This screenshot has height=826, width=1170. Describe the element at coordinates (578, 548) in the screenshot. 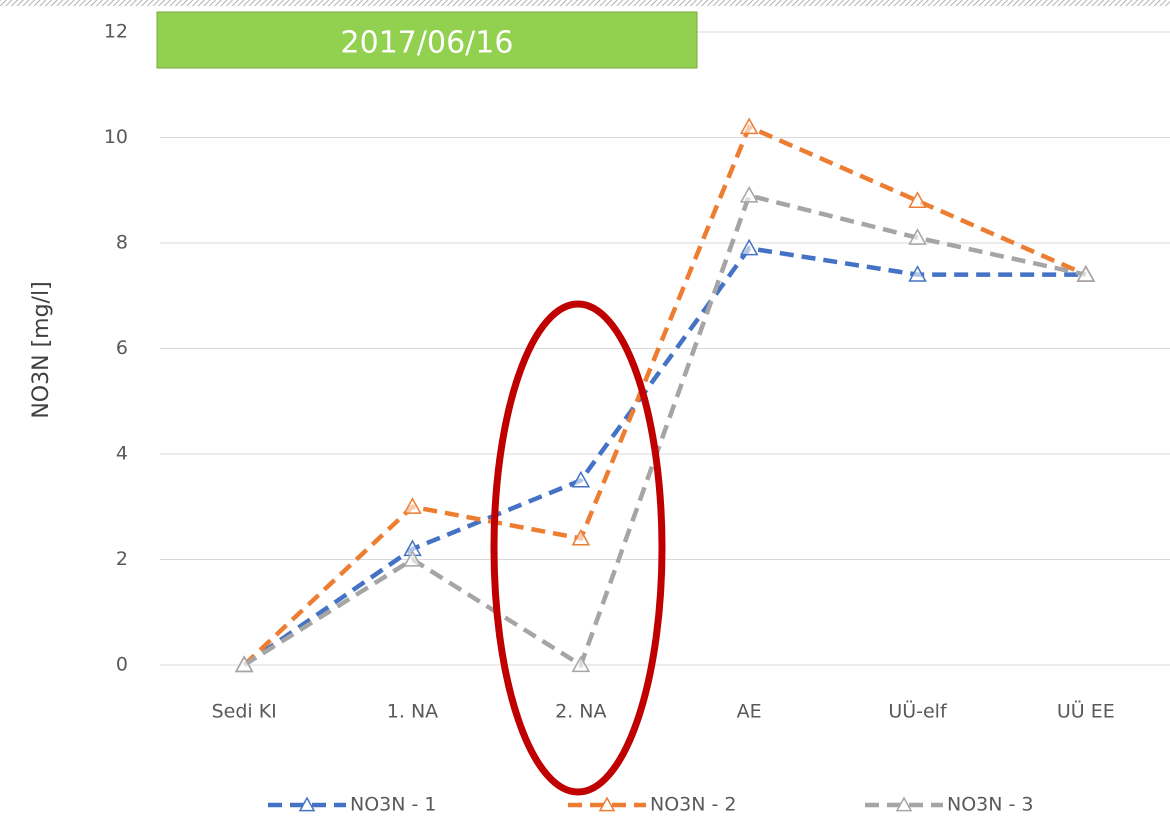

I see `highlight-ellipse` at that location.